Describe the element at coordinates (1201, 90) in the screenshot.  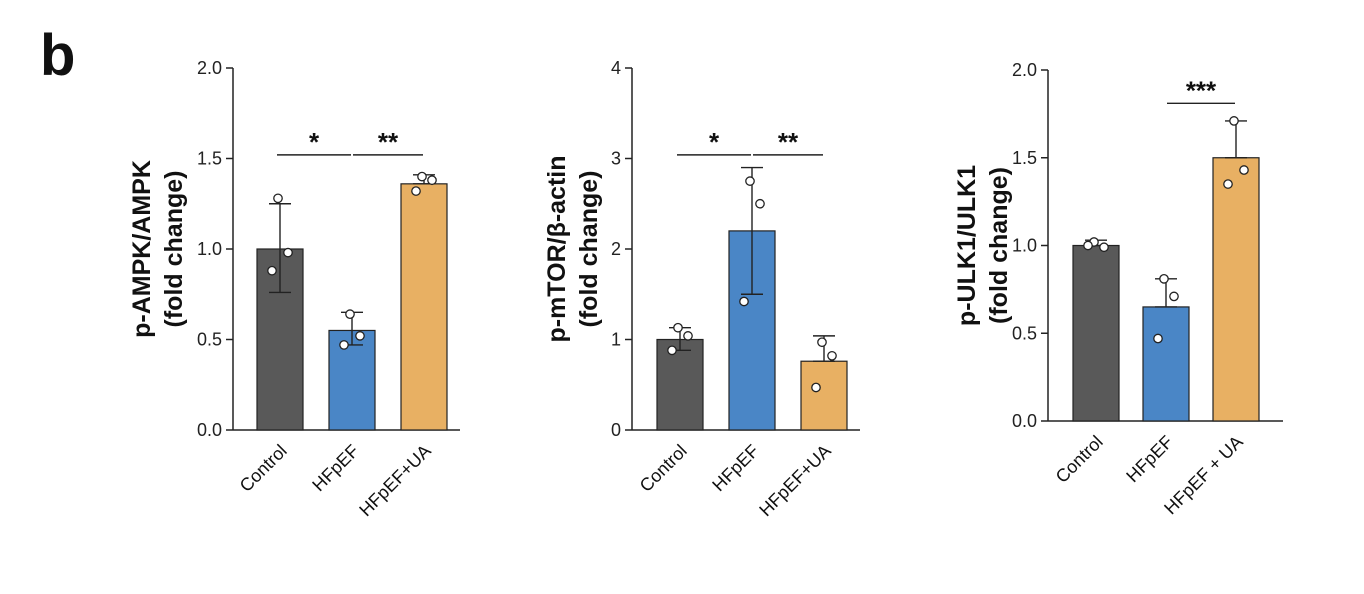
I see `significance-label: ***` at that location.